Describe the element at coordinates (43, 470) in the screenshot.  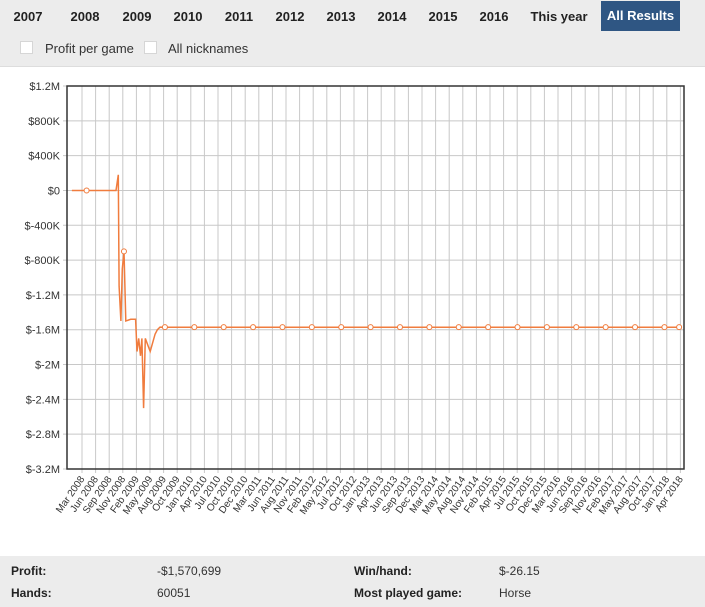
I see `y-tick-label: $-3.2M` at that location.